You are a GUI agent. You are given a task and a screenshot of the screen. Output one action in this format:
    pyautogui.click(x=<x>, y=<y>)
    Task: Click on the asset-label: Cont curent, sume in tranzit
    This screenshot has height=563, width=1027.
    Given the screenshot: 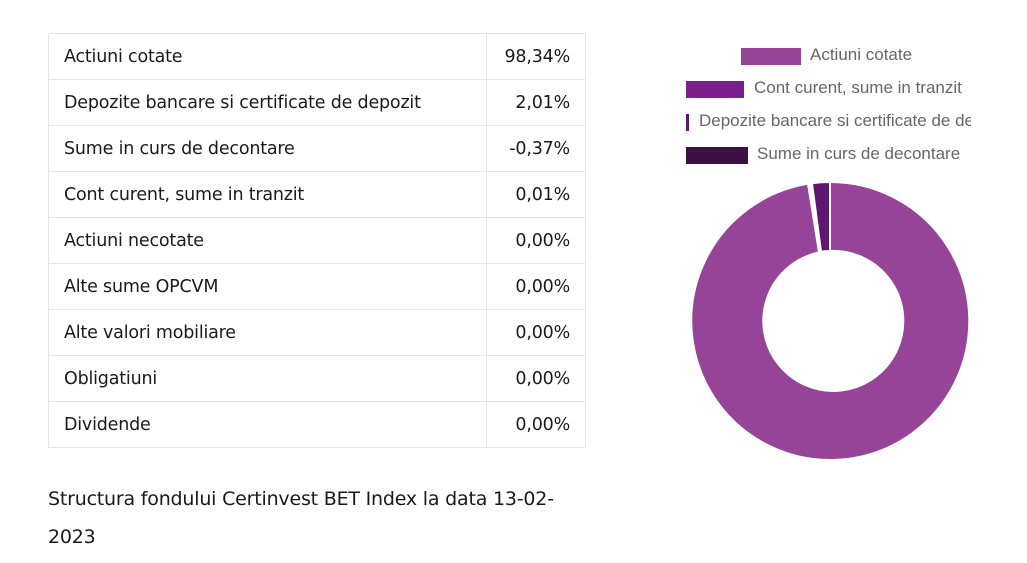 What is the action you would take?
    pyautogui.click(x=267, y=194)
    